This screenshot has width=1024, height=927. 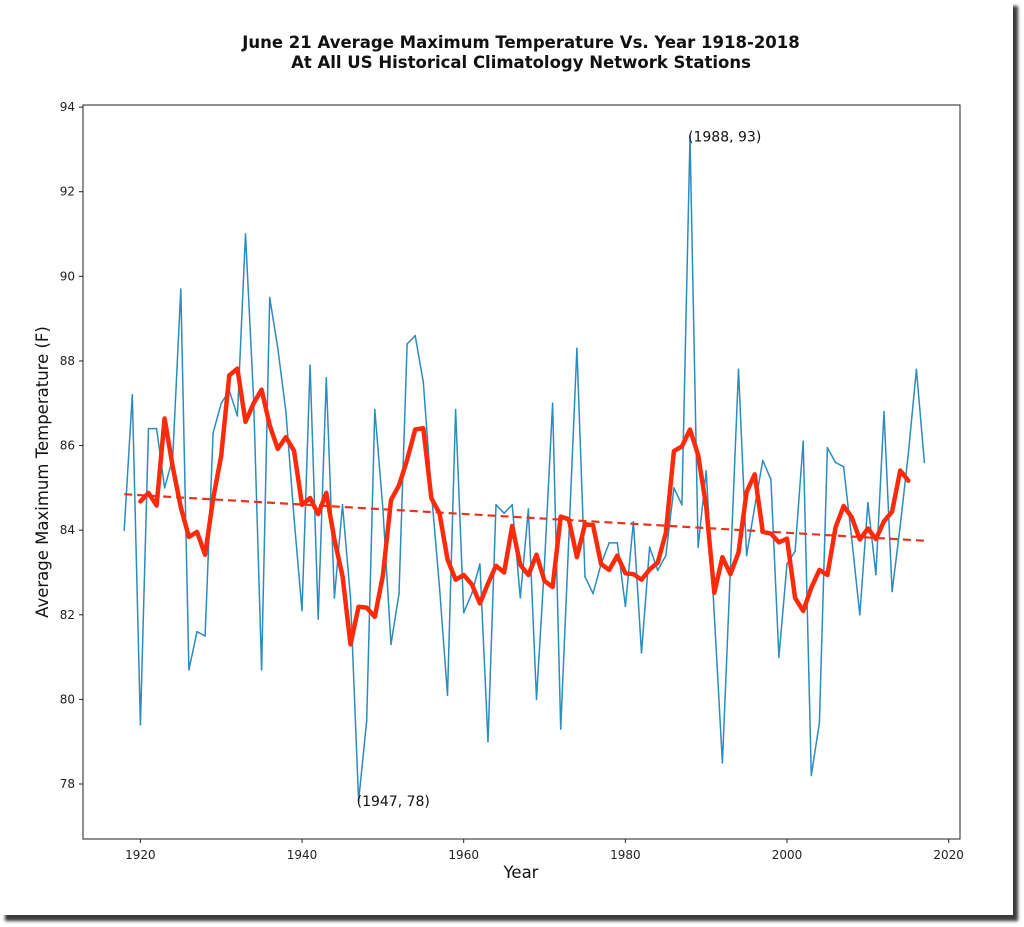 What do you see at coordinates (140, 855) in the screenshot?
I see `x-tick-label: 1920` at bounding box center [140, 855].